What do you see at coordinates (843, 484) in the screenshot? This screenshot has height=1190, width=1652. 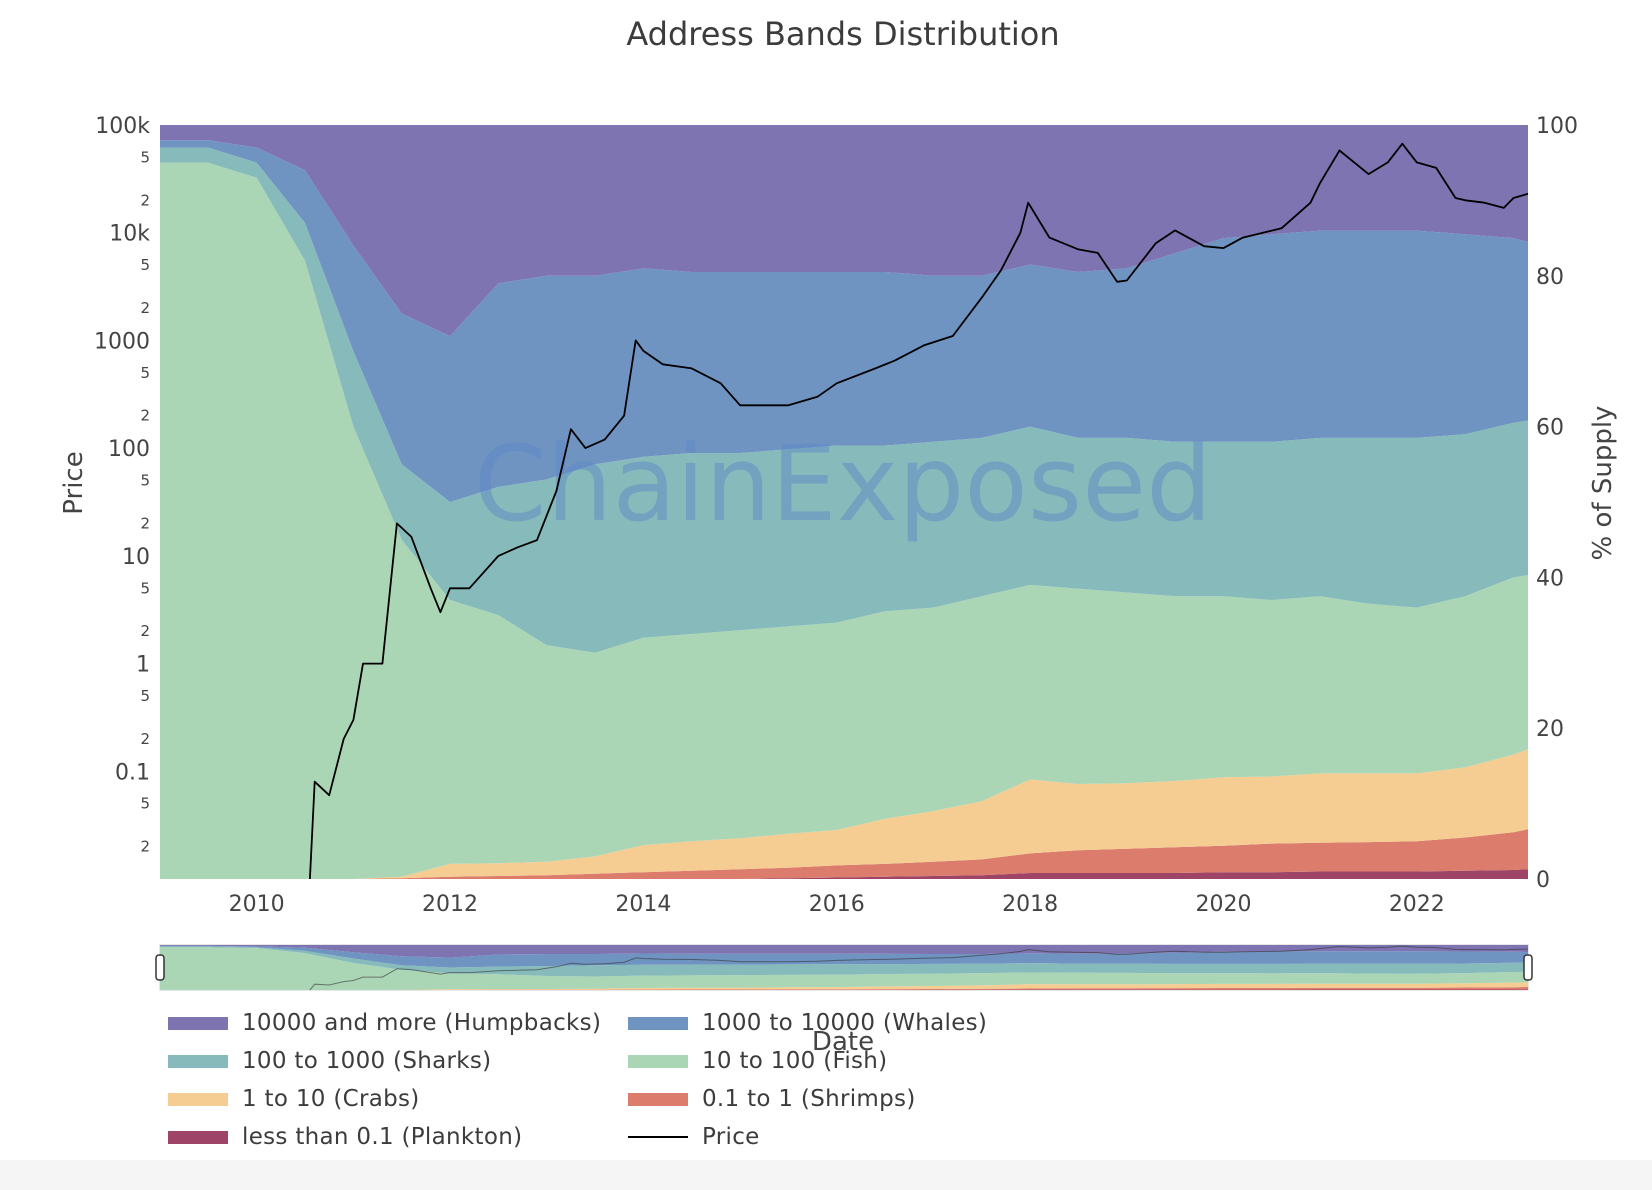 I see `watermark: ChainExposed` at bounding box center [843, 484].